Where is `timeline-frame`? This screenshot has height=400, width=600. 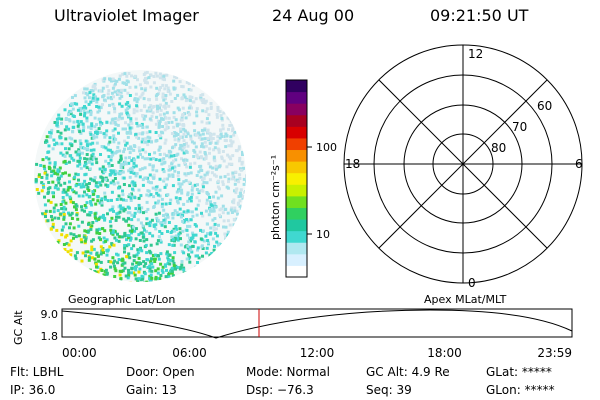
timeline-frame is located at coordinates (317, 323).